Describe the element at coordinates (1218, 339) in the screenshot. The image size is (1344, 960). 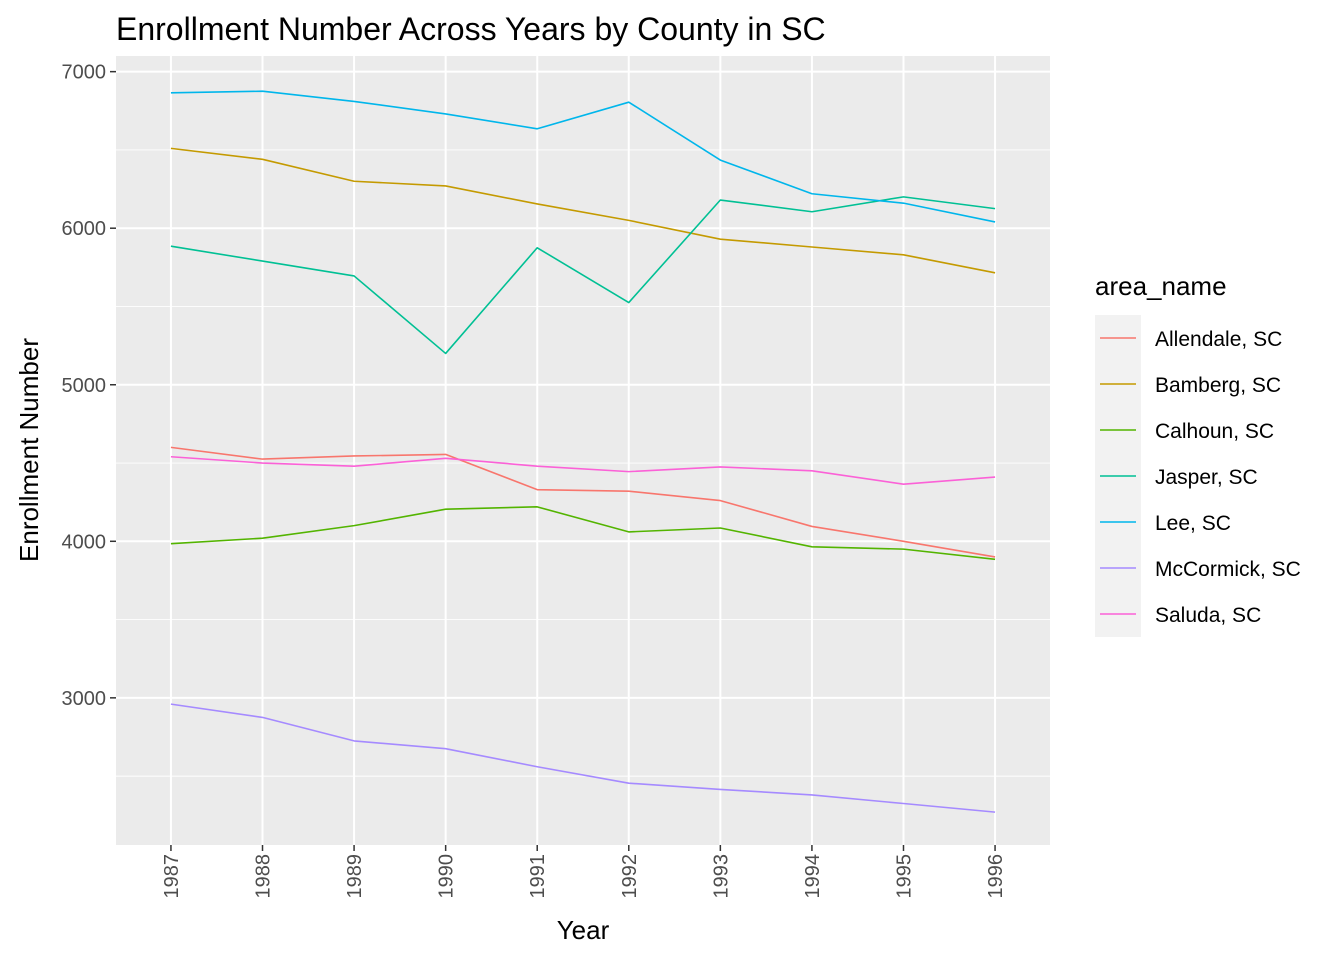
I see `legend-label: Allendale, SC` at that location.